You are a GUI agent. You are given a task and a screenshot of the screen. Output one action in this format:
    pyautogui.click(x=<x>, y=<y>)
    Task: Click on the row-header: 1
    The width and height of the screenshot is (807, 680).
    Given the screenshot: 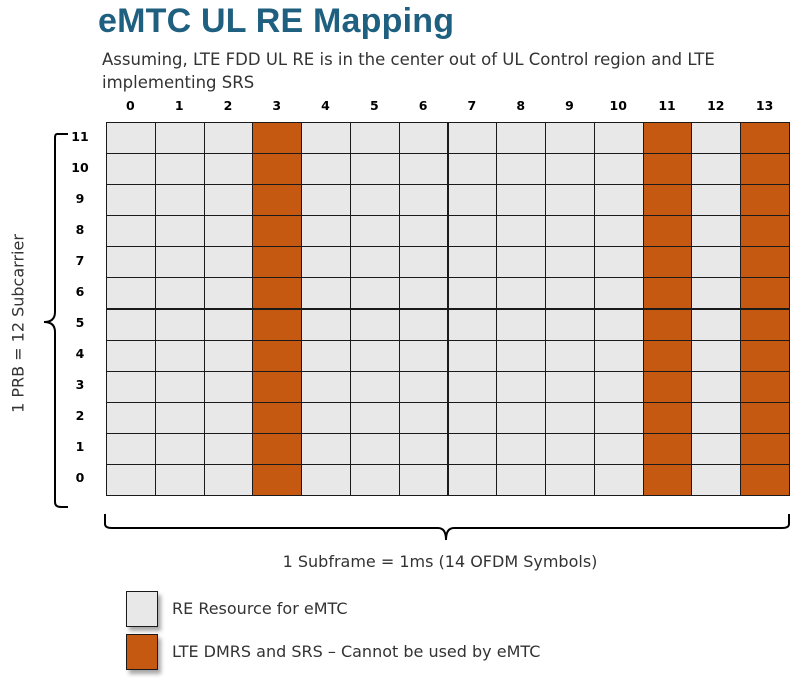 What is the action you would take?
    pyautogui.click(x=80, y=447)
    